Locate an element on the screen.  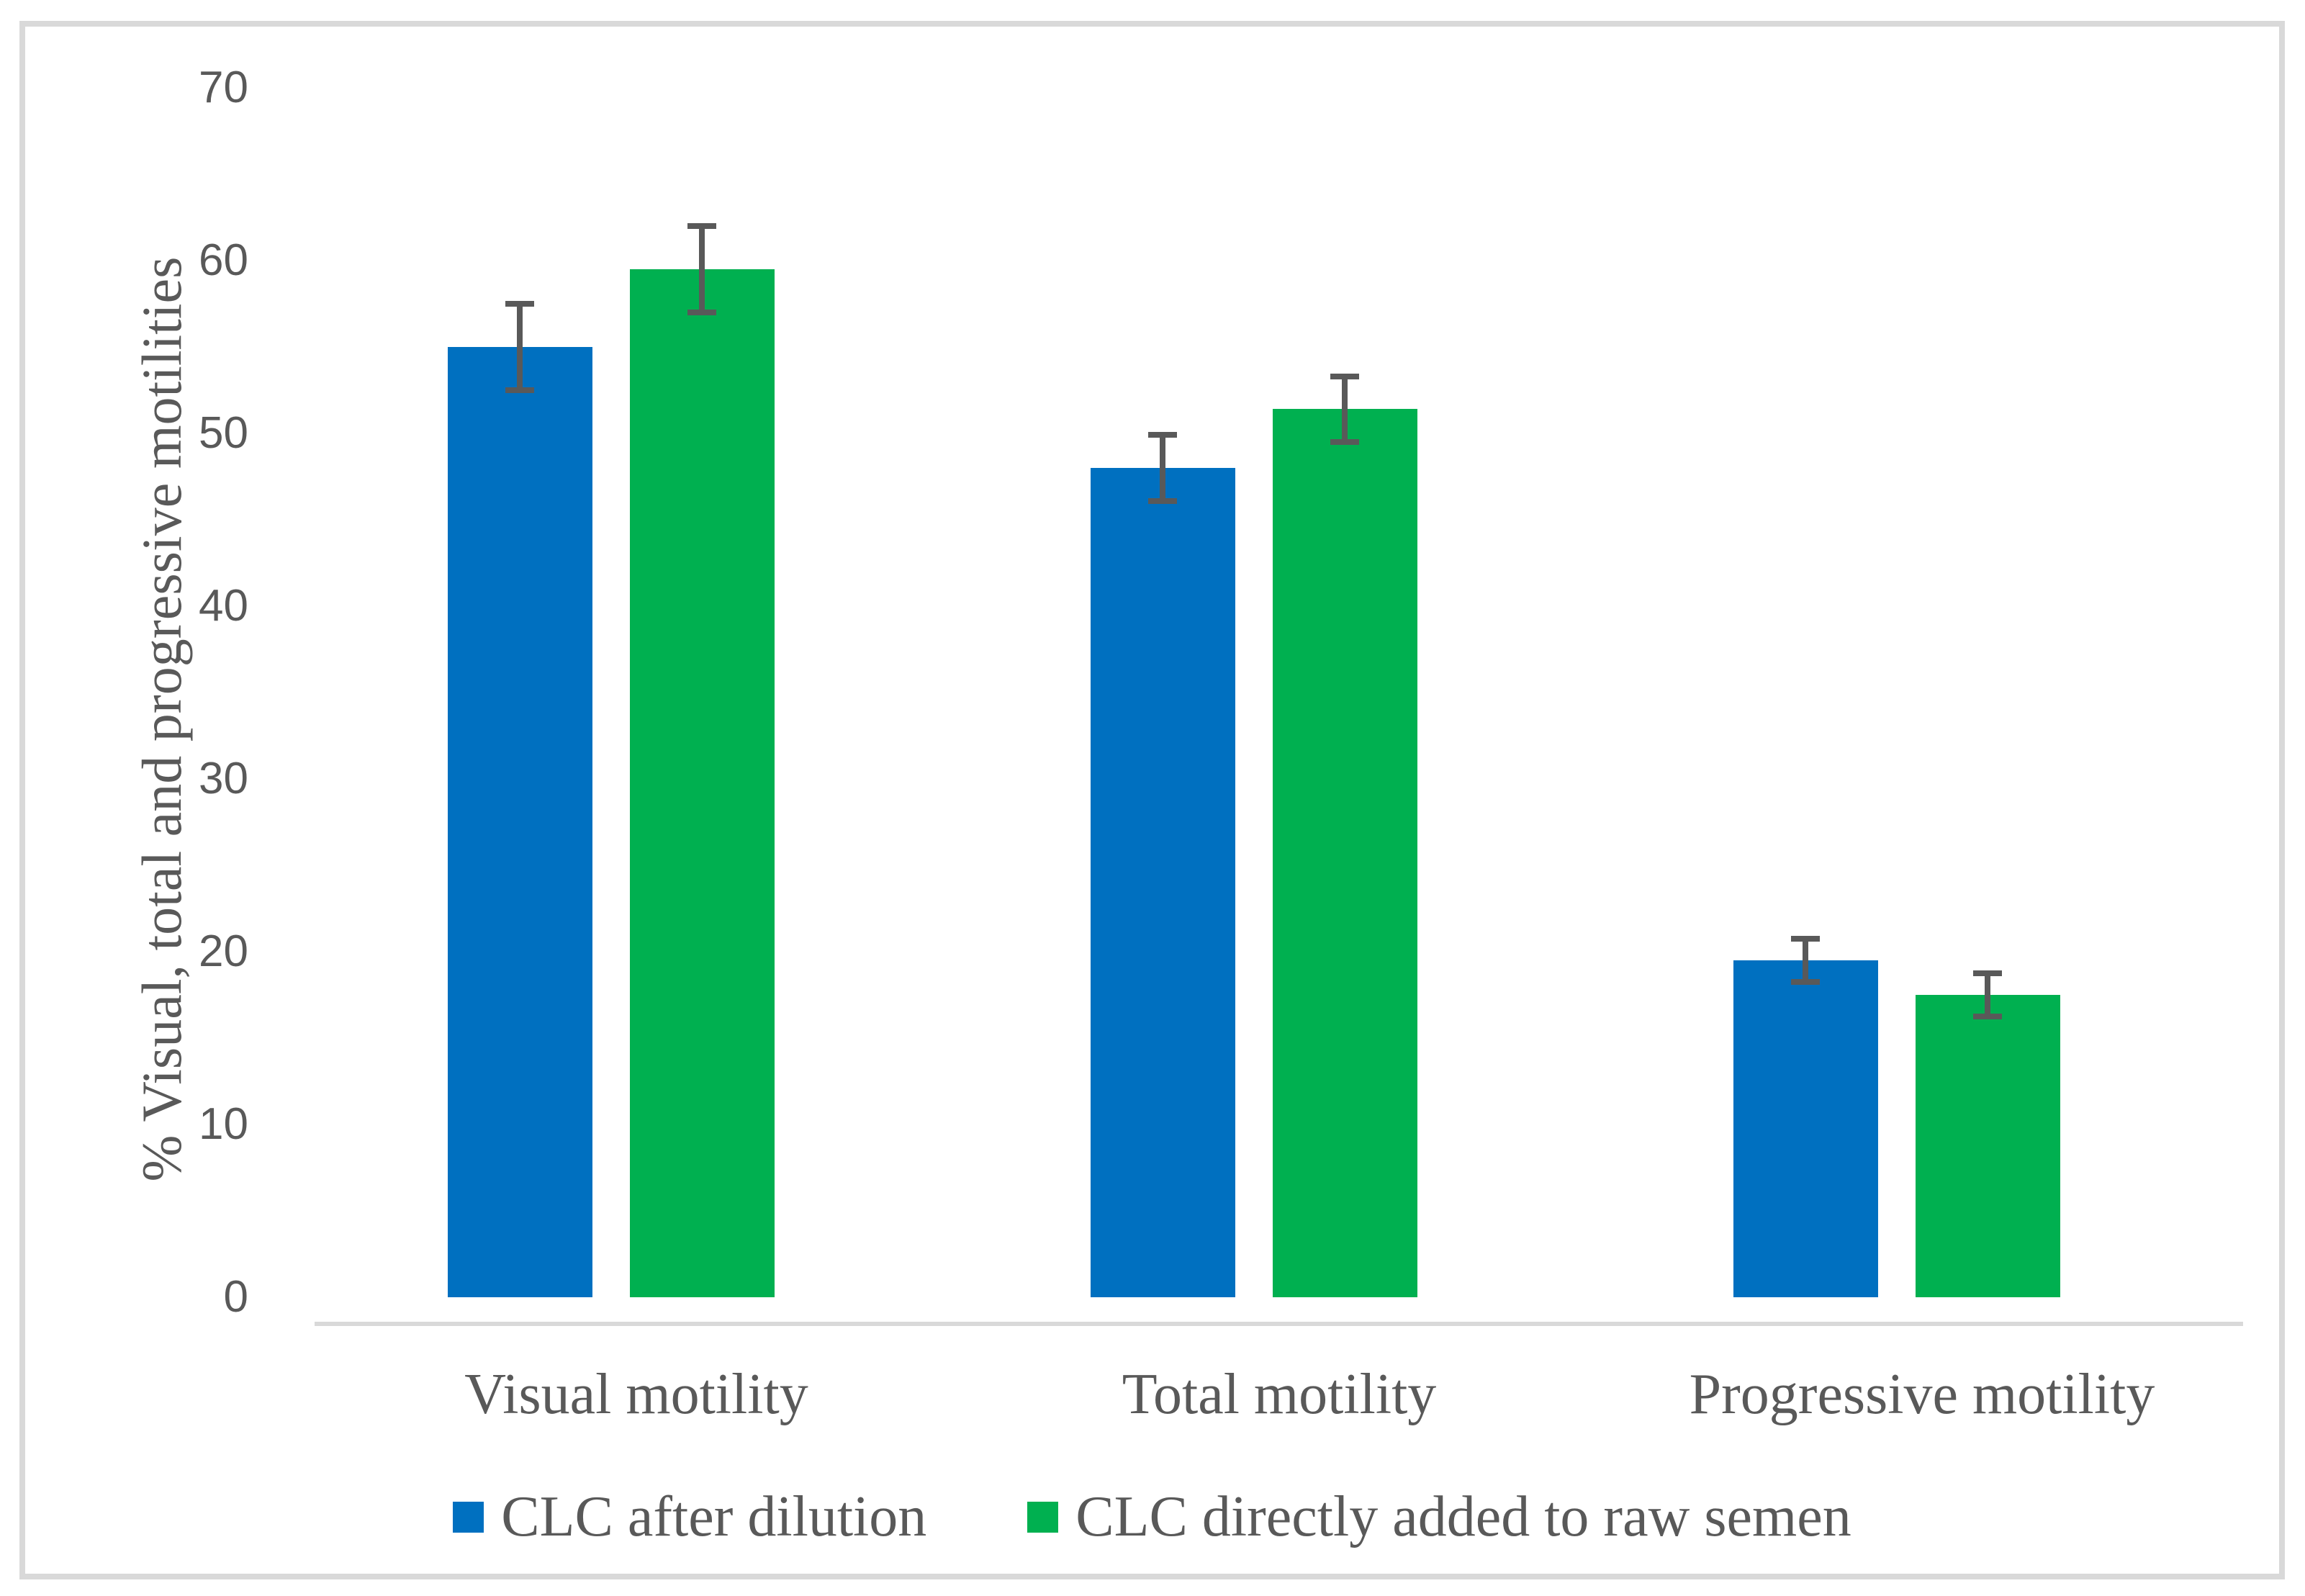
error-bar-whisker-clc-directly-added-to-raw-semen-progressive-motility is located at coordinates (1988, 994).